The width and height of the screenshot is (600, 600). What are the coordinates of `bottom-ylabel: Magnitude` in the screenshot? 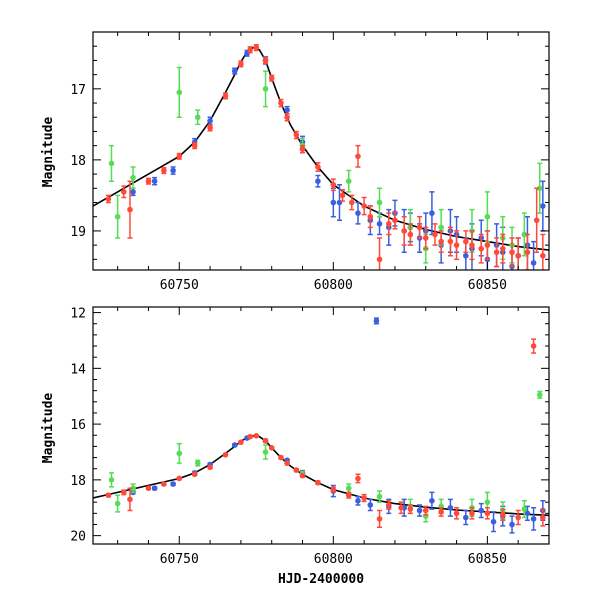 It's located at (48, 428).